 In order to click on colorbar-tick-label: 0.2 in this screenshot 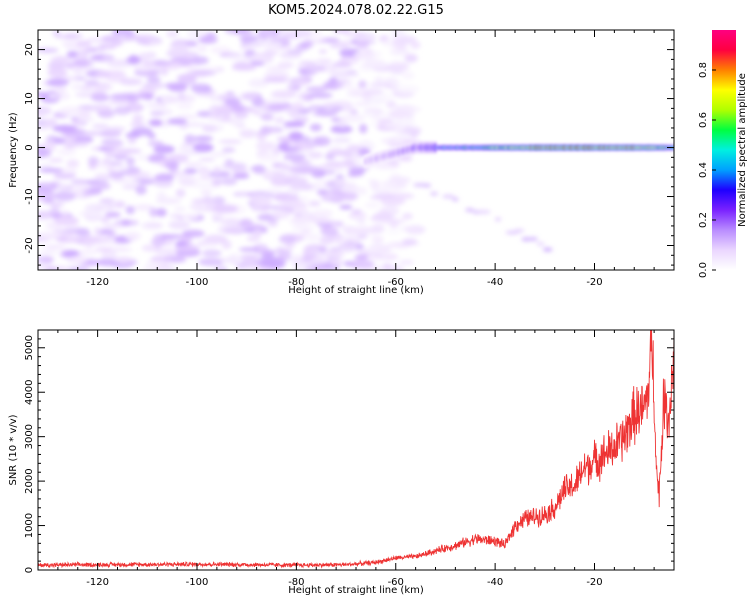, I will do `click(703, 220)`.